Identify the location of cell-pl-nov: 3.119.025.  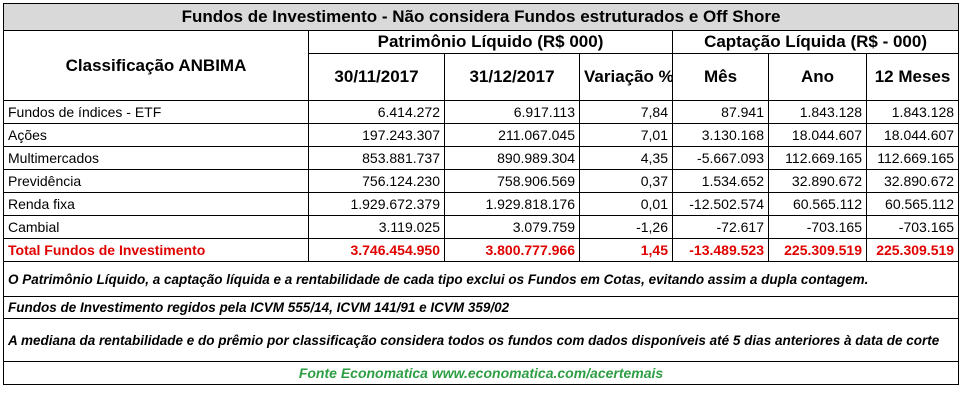
(376, 227).